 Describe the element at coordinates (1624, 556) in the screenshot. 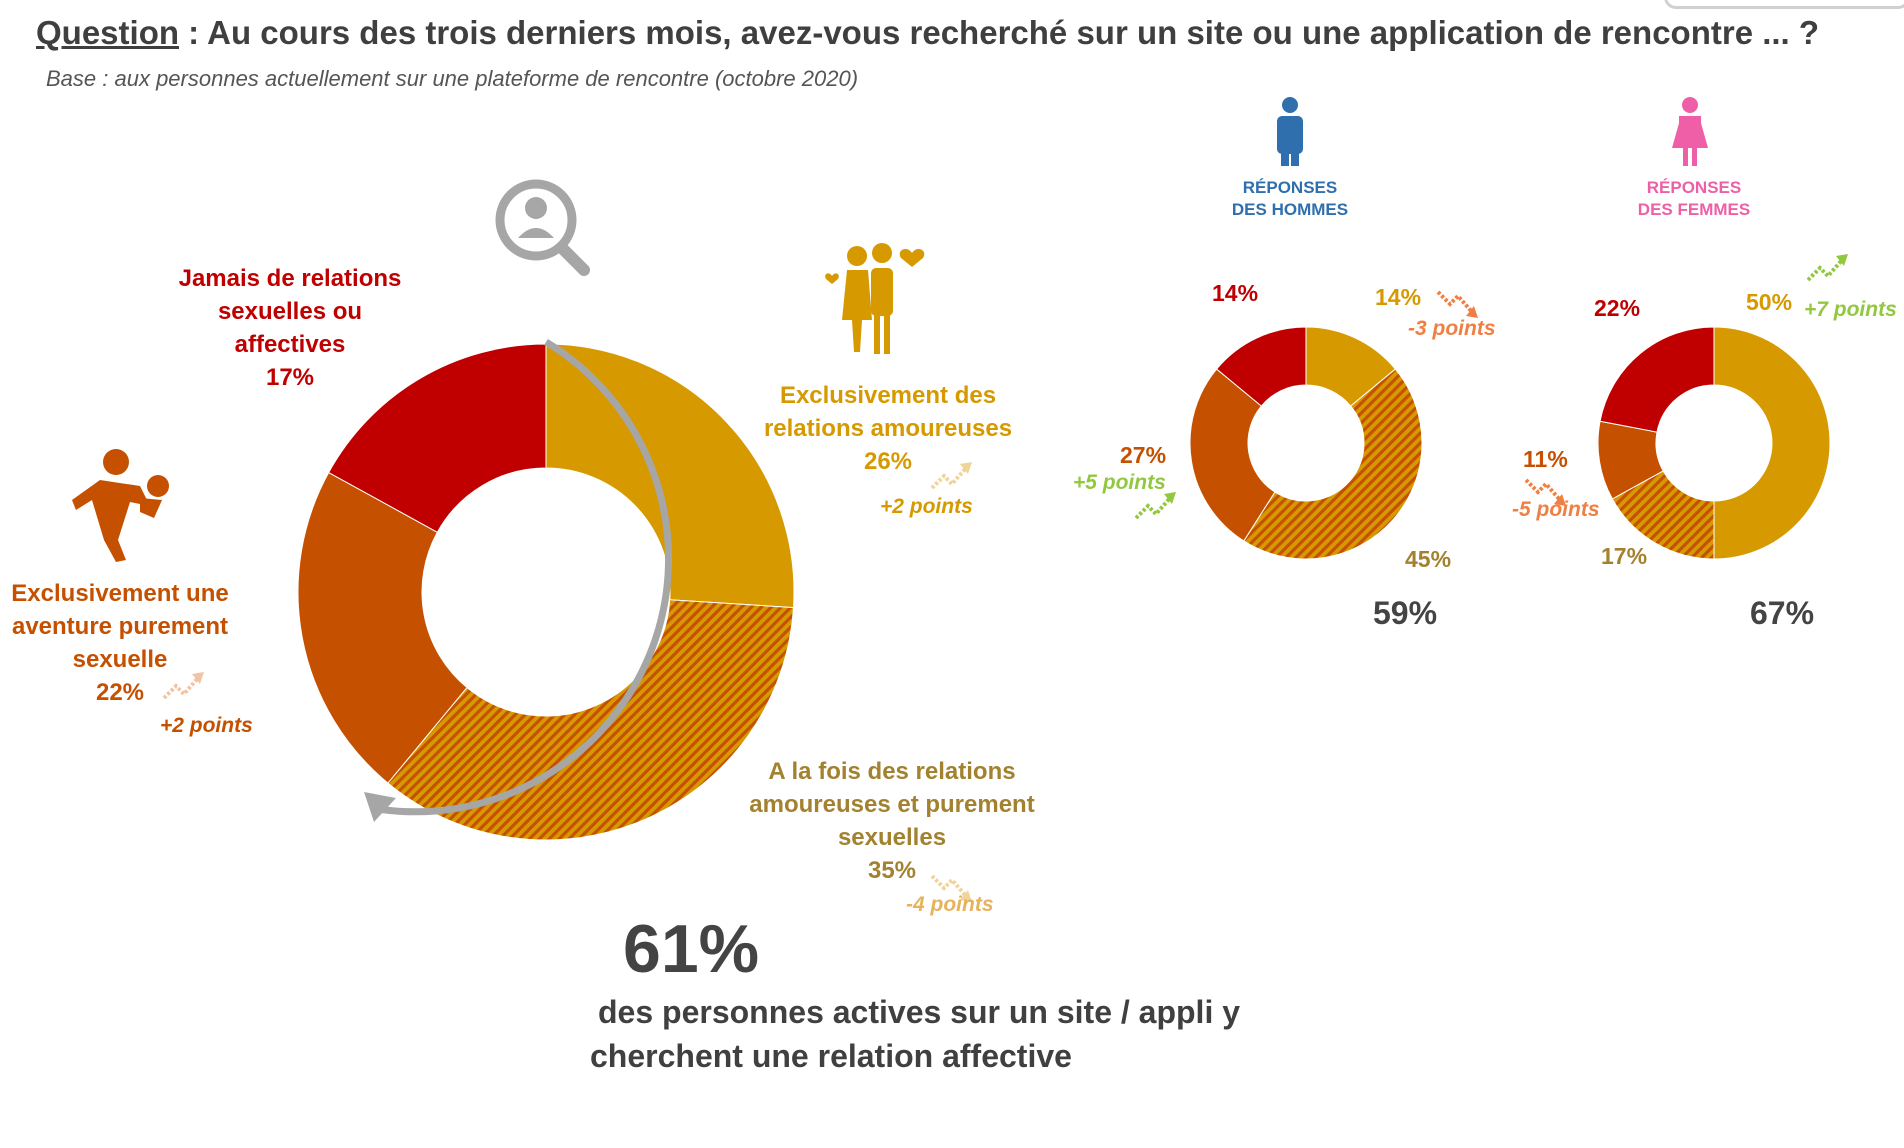

I see `women-les-deux-pct: 17%` at that location.